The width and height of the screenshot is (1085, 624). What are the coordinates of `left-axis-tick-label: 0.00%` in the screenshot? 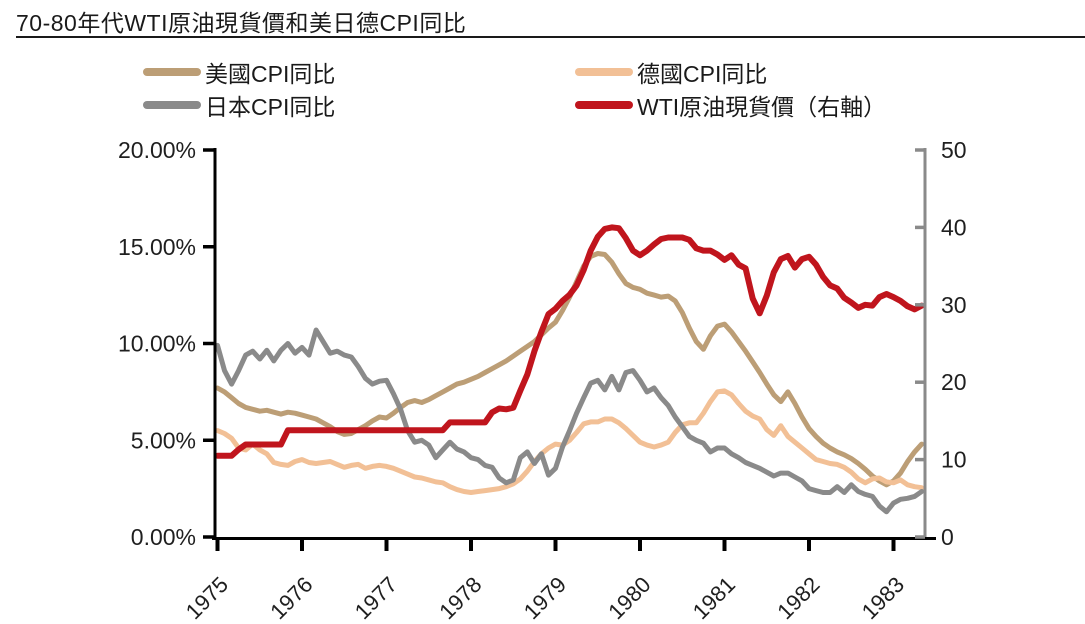 It's located at (163, 537).